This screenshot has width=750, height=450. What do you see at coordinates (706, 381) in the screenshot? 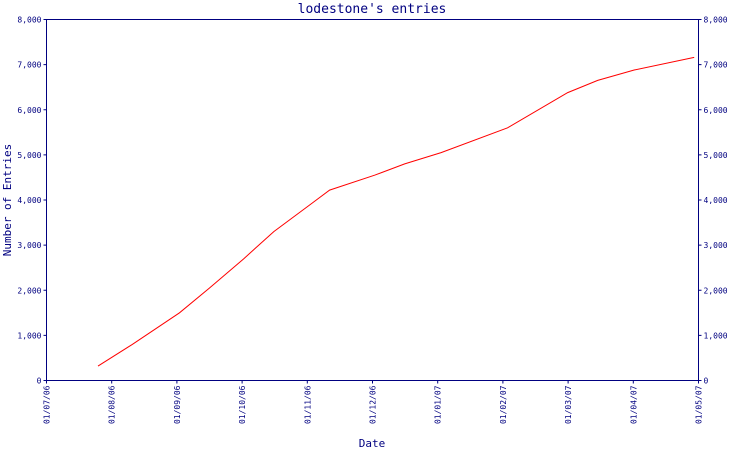
I see `y-tick-label-right: 0` at bounding box center [706, 381].